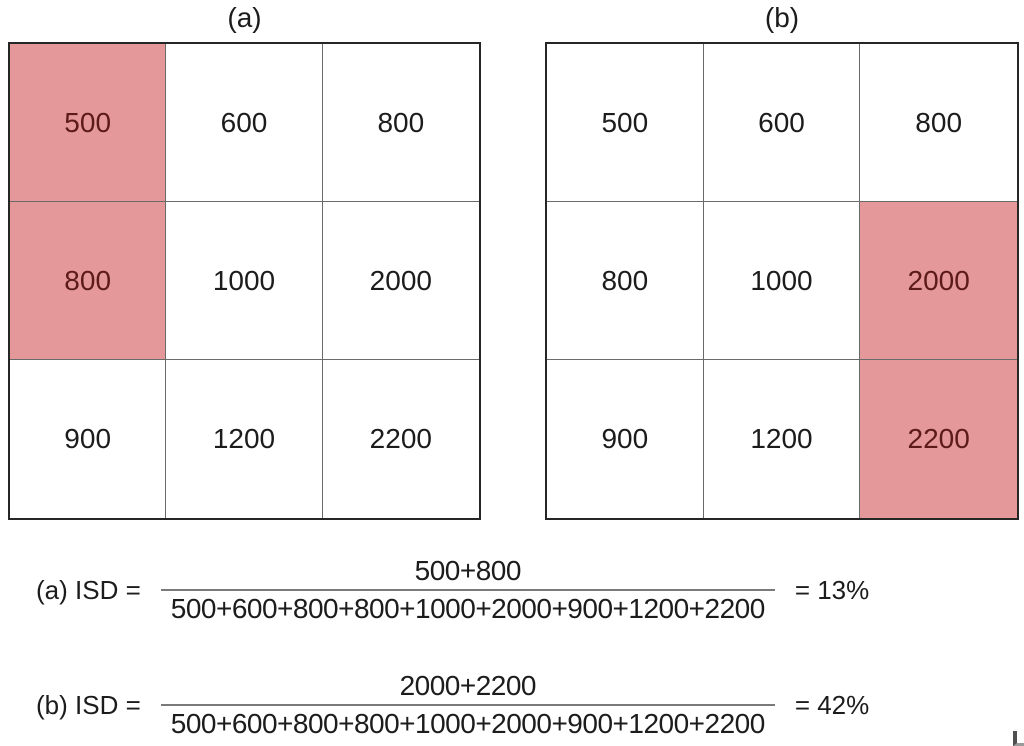 The image size is (1024, 746). I want to click on grid-b-cell-r2c3: 2000, so click(938, 281).